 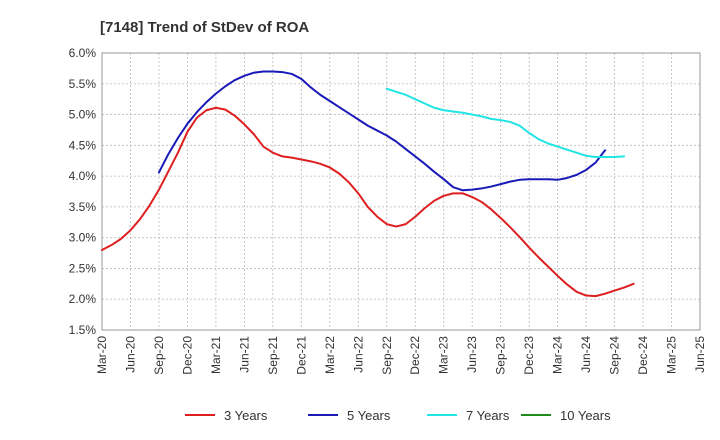 I want to click on series-line-7-years, so click(x=505, y=123).